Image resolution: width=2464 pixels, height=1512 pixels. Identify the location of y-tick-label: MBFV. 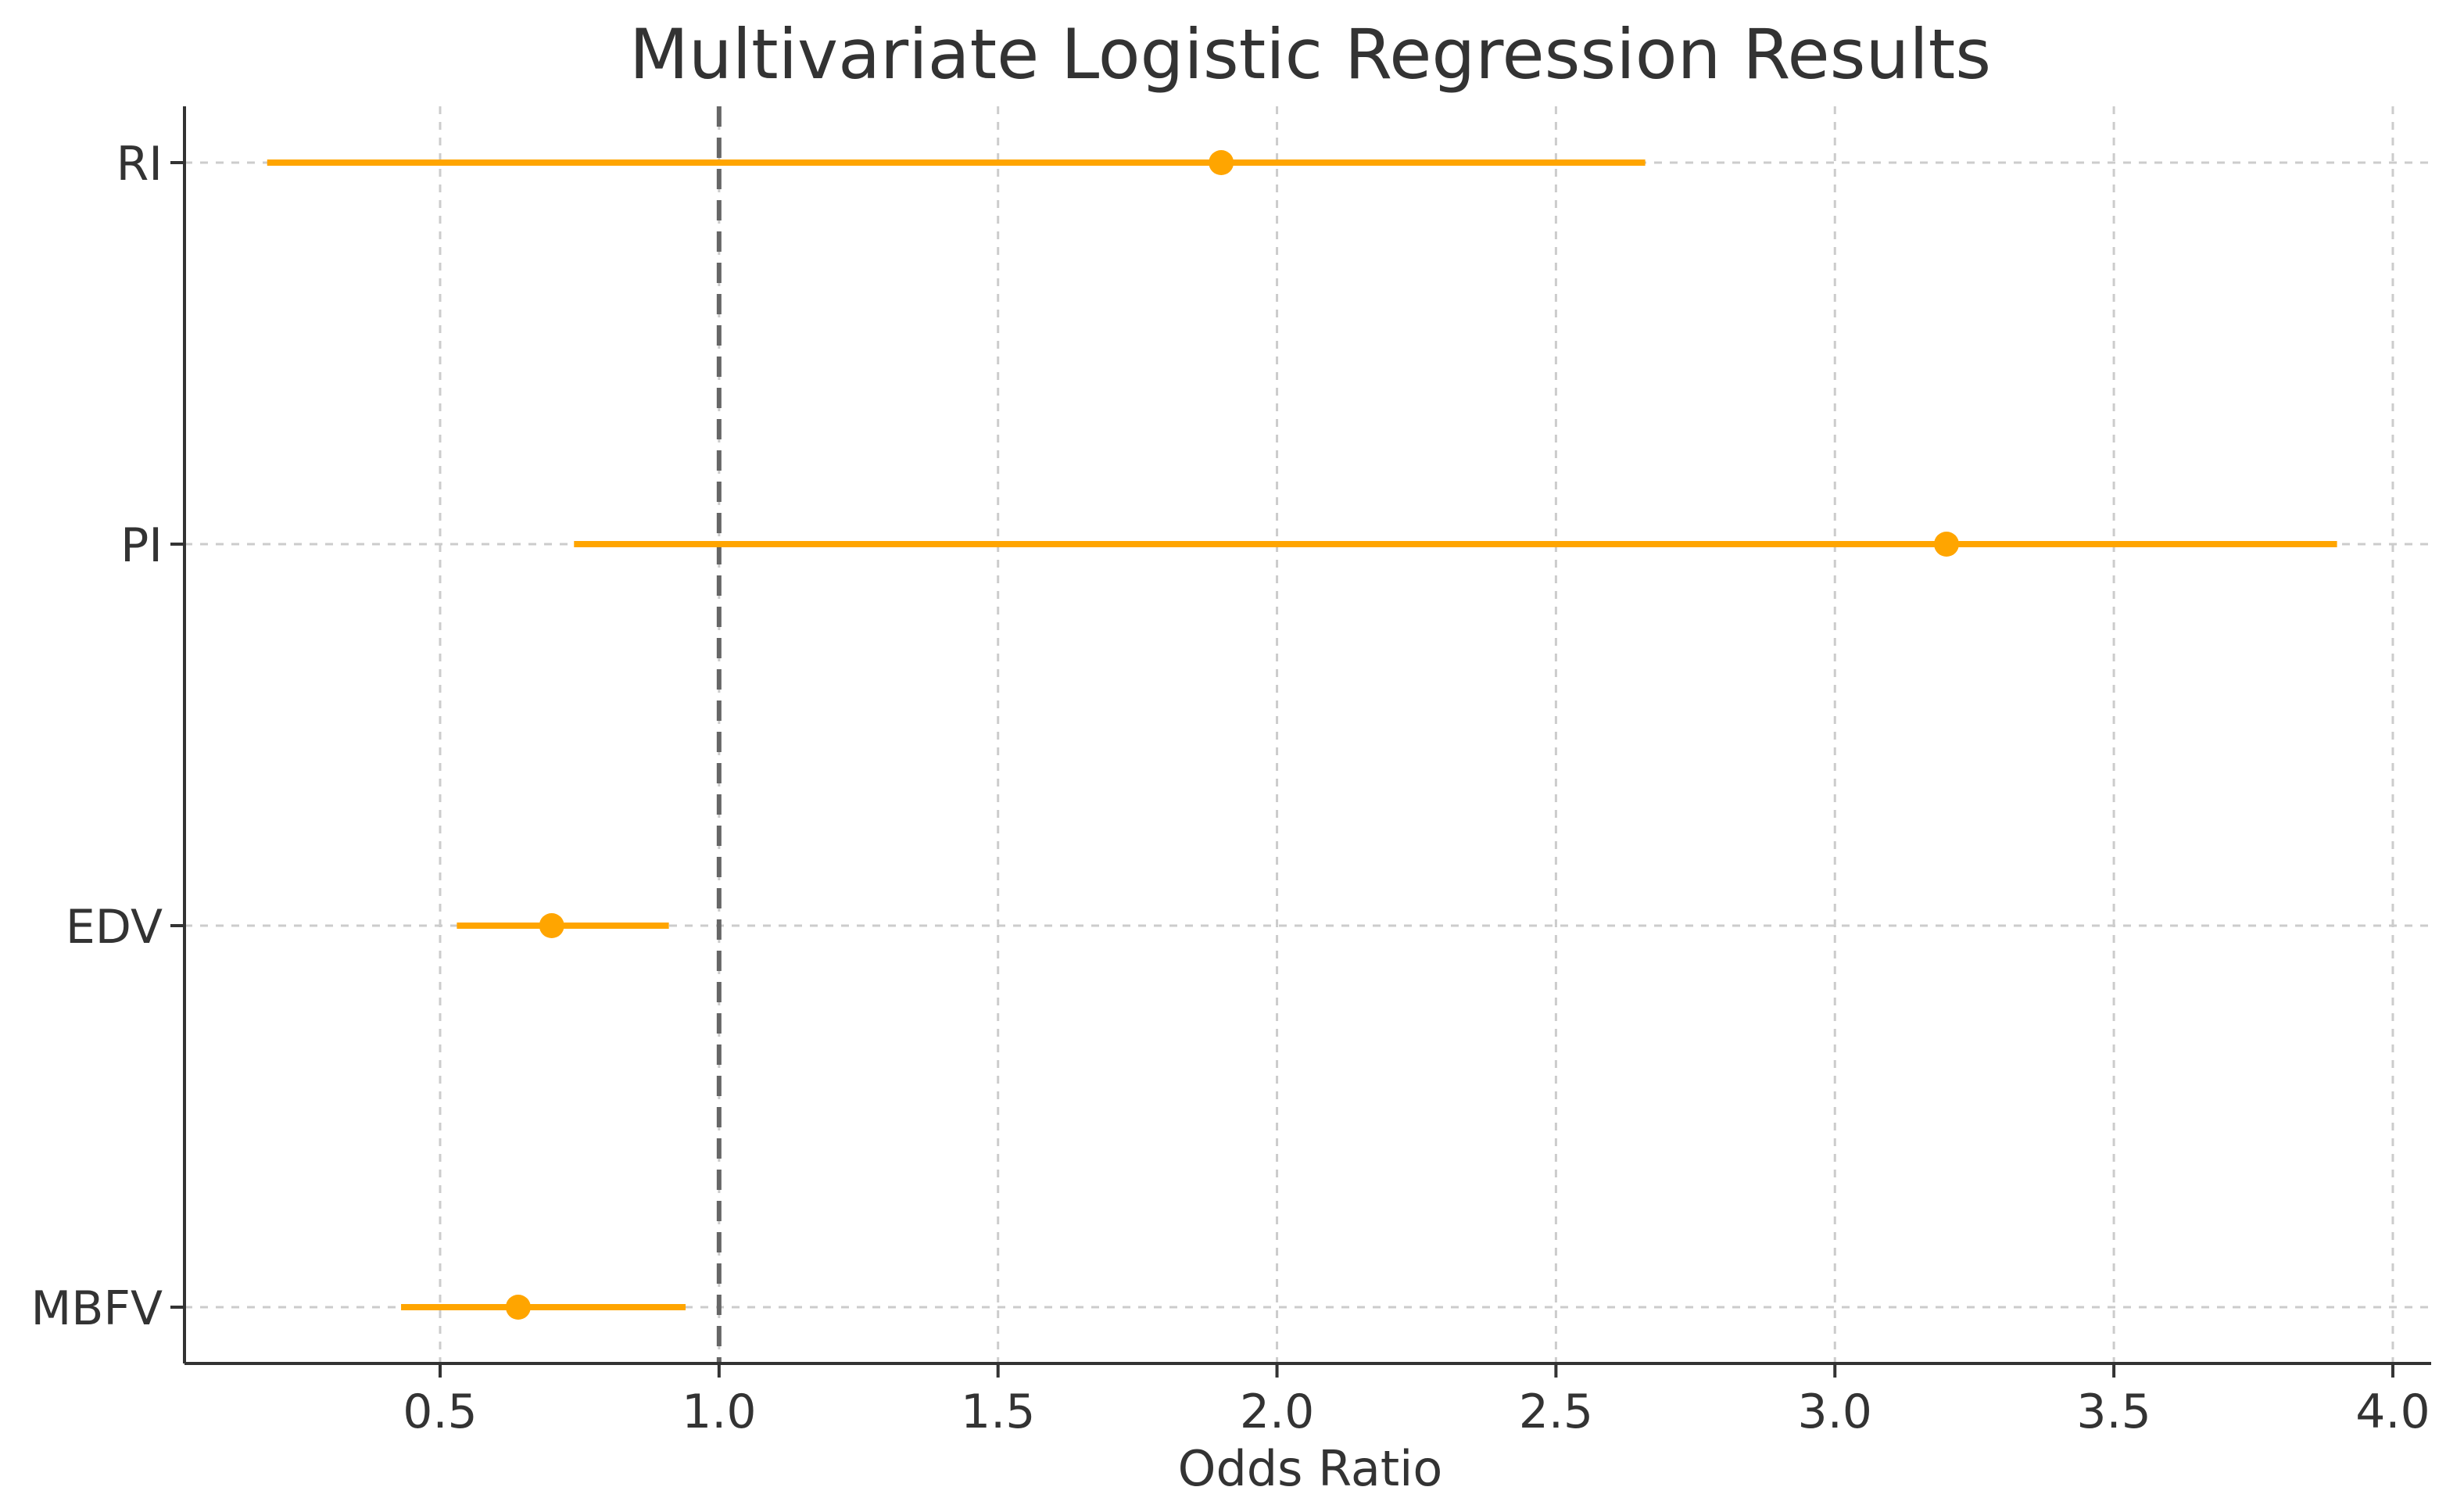
(97, 1308).